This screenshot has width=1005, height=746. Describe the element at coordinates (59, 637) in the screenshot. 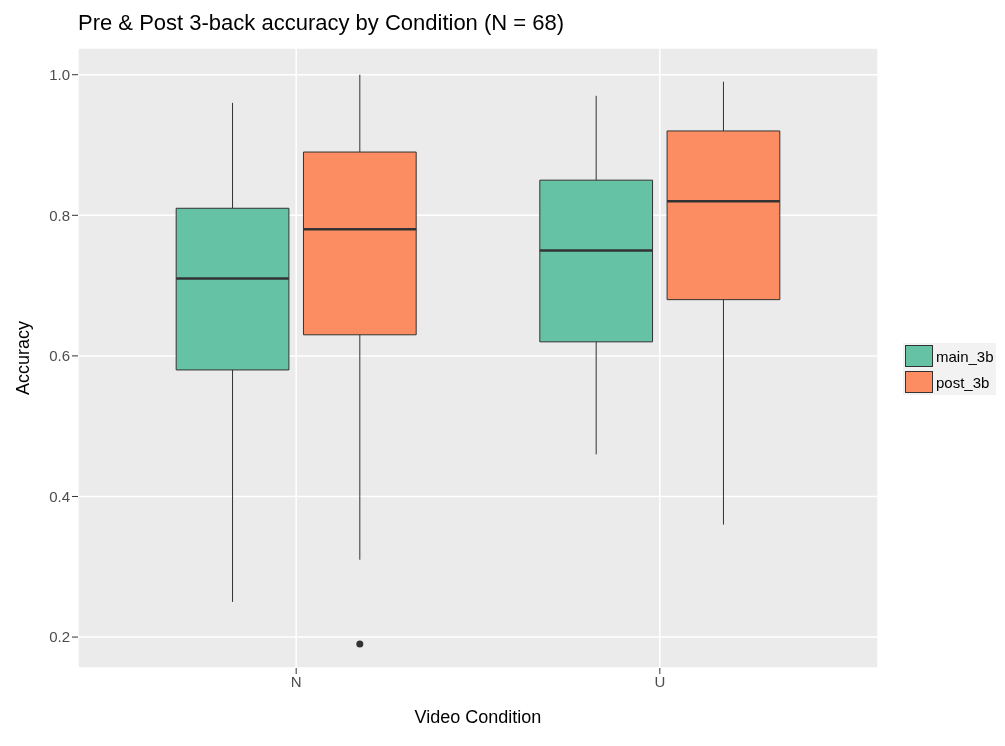

I see `y-tick-label: 0.2` at that location.